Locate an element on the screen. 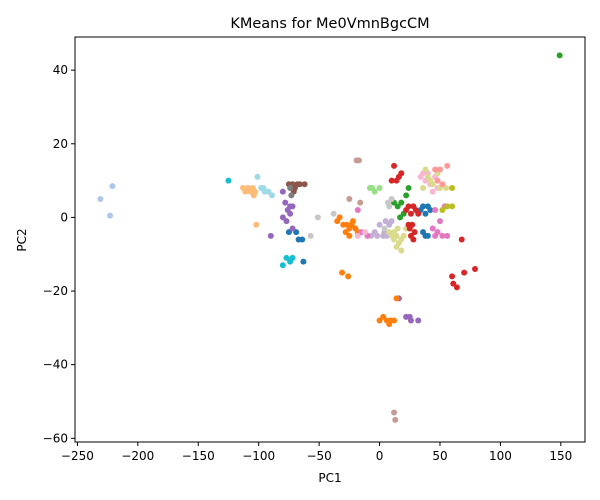 The height and width of the screenshot is (500, 600). x-tick-label: −150 is located at coordinates (198, 456).